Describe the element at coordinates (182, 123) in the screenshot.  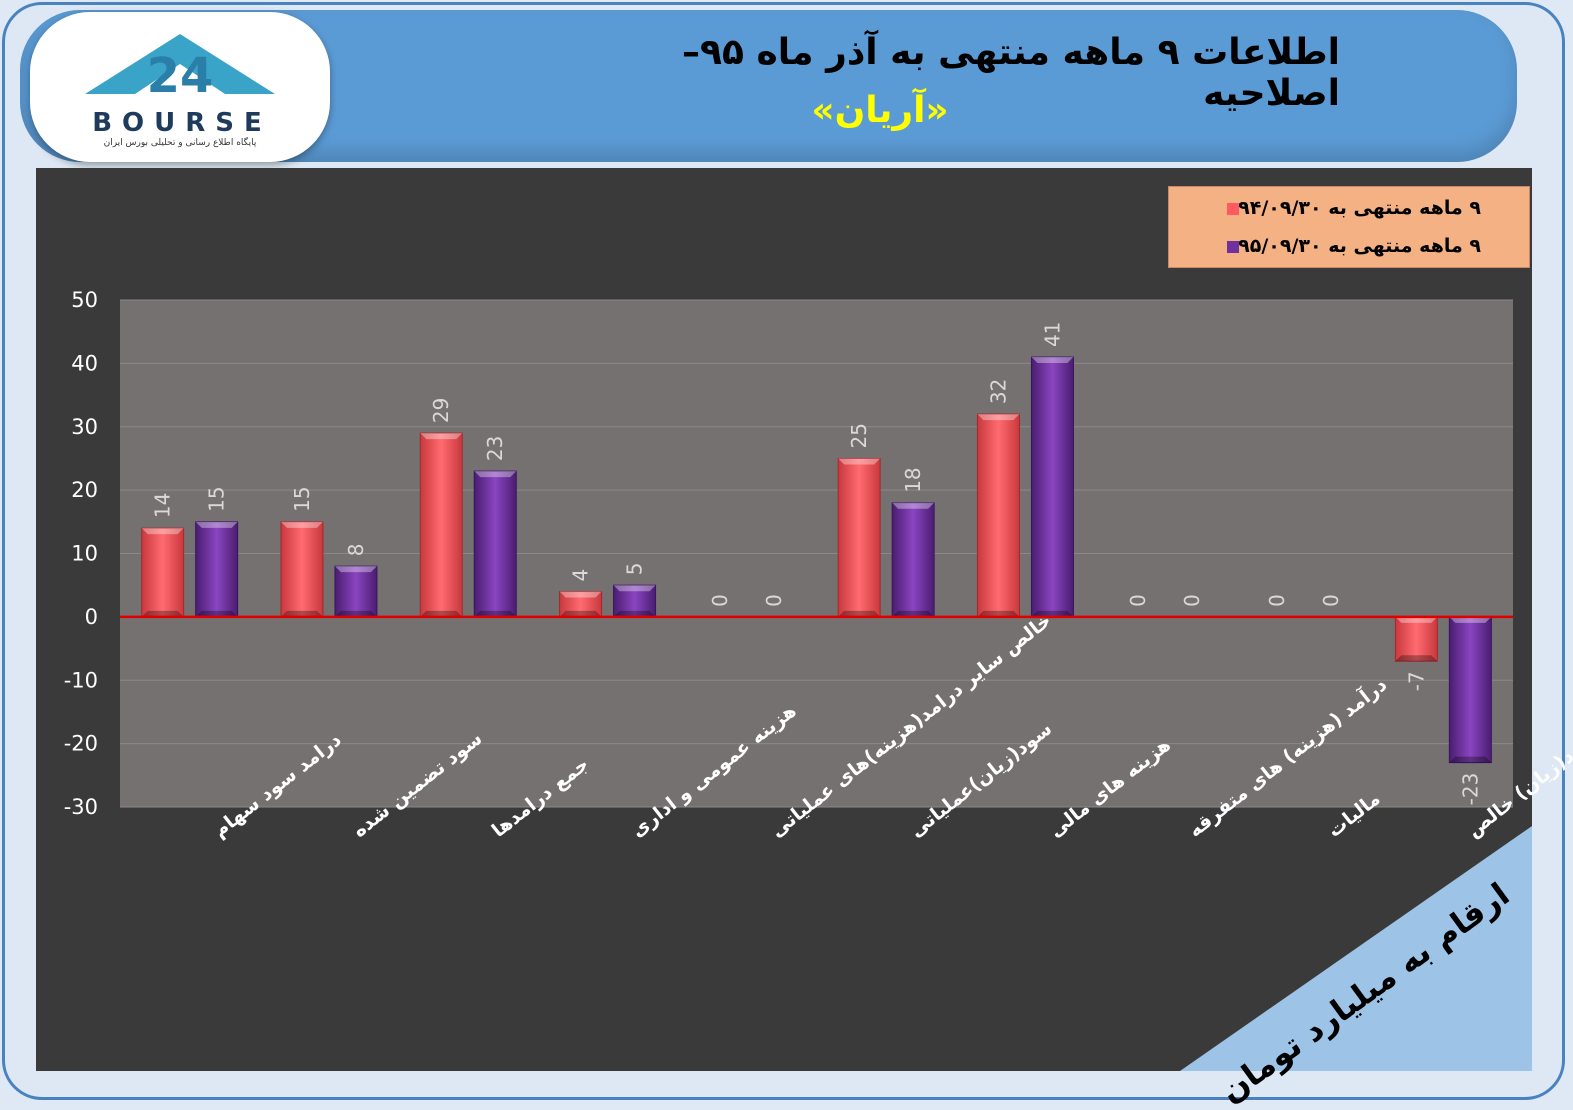
I see `logo-text: BOURSE` at that location.